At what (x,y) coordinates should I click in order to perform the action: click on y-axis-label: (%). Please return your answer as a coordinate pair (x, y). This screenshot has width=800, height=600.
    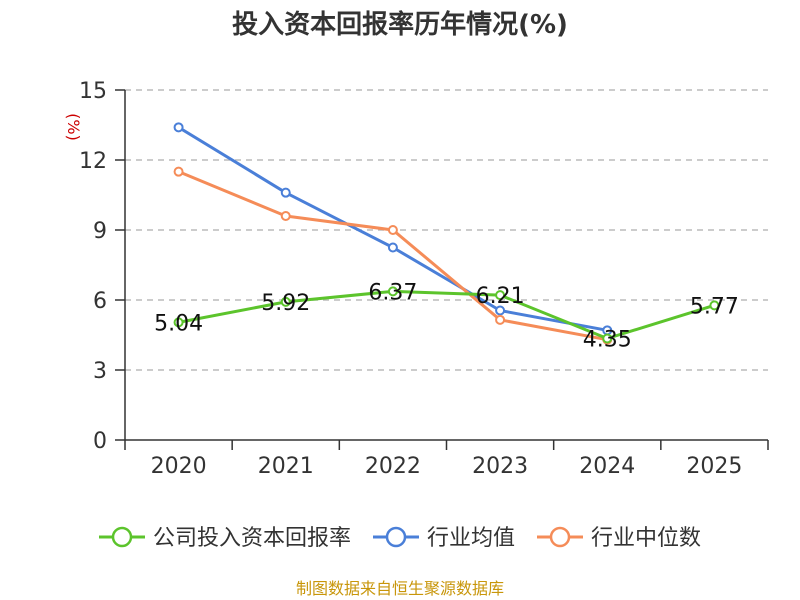
    Looking at the image, I should click on (73, 127).